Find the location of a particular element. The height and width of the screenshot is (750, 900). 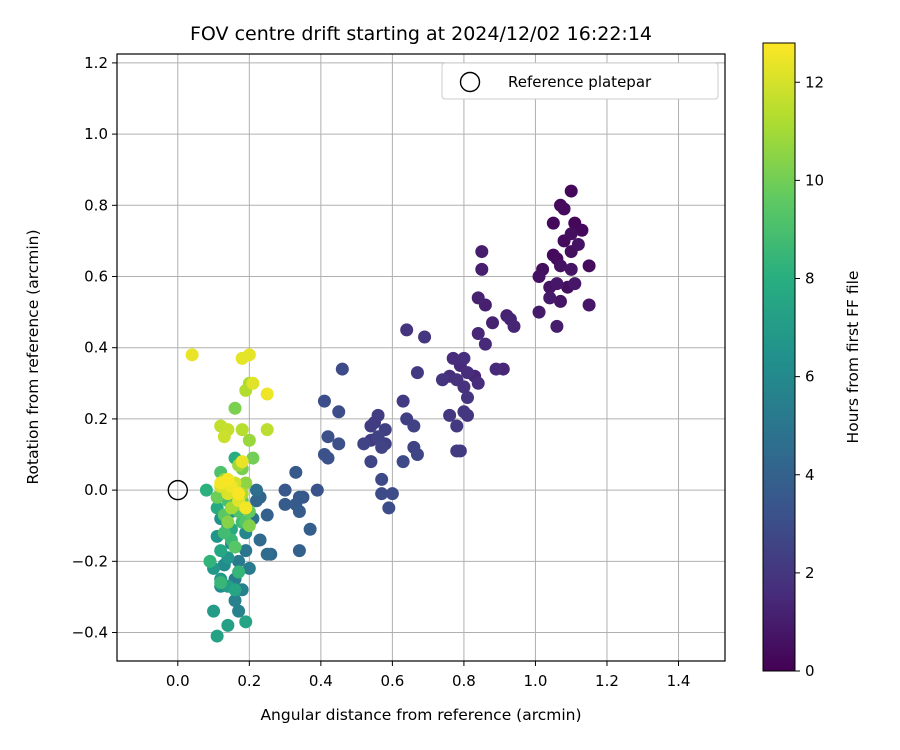

legend: Reference platepar is located at coordinates (580, 81).